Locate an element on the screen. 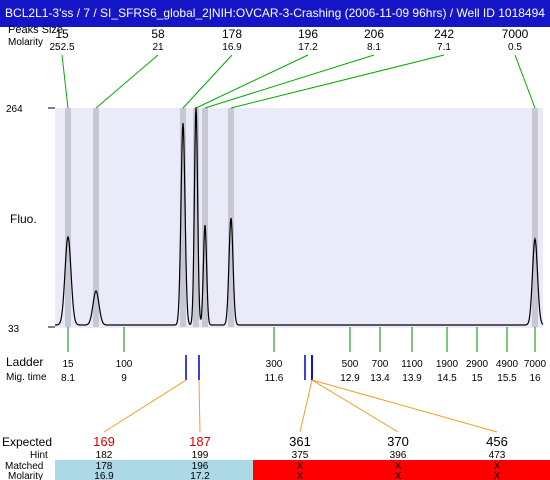 The height and width of the screenshot is (480, 550). ladder-time-label: 13.4 is located at coordinates (380, 378).